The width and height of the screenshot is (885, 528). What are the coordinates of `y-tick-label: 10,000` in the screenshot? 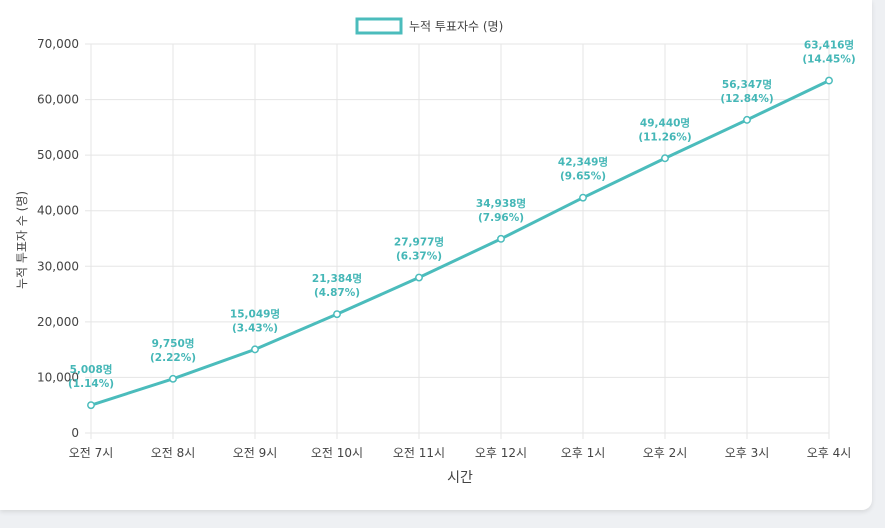 It's located at (58, 377).